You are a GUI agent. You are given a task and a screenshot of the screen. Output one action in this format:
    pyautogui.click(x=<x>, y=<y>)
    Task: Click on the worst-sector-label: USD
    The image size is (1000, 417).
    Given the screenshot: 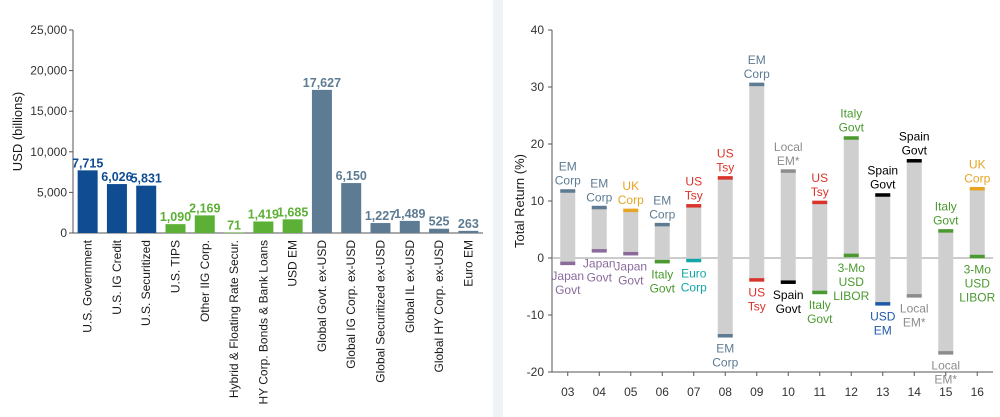 What is the action you would take?
    pyautogui.click(x=883, y=317)
    